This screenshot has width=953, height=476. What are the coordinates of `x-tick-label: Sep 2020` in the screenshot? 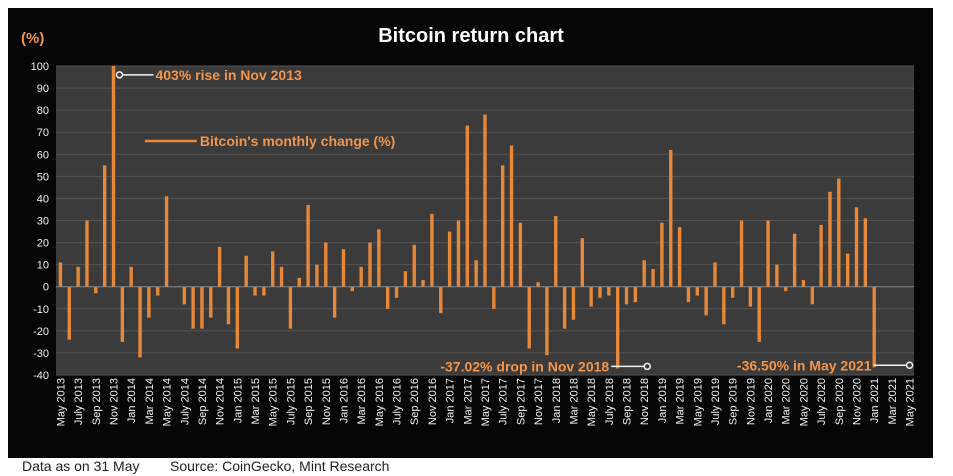 It's located at (840, 401).